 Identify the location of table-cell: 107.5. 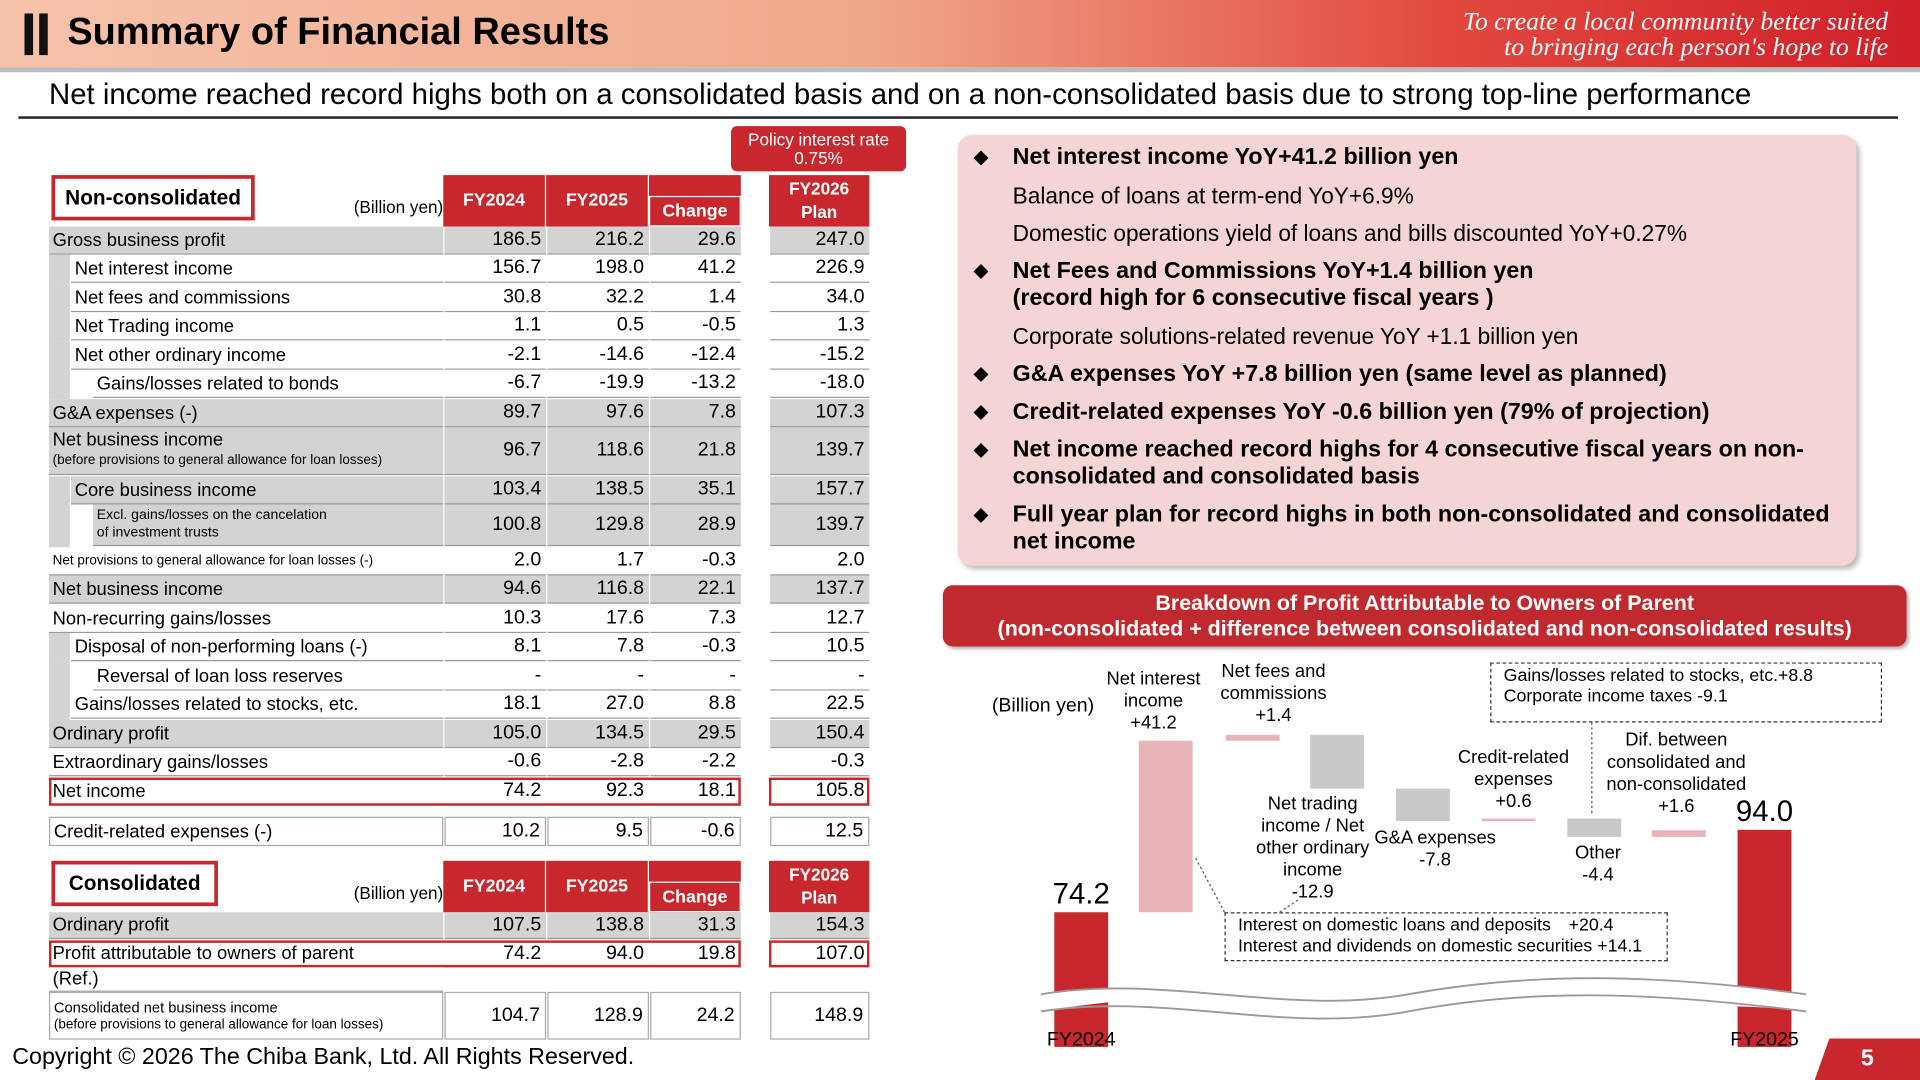
(495, 926).